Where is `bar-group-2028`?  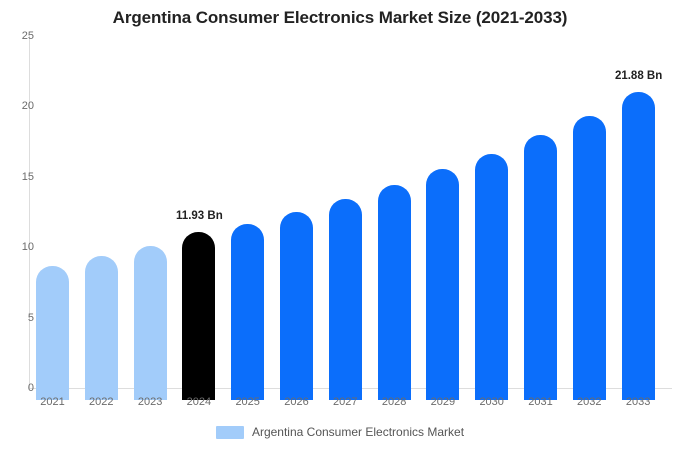 bar-group-2028 is located at coordinates (394, 206).